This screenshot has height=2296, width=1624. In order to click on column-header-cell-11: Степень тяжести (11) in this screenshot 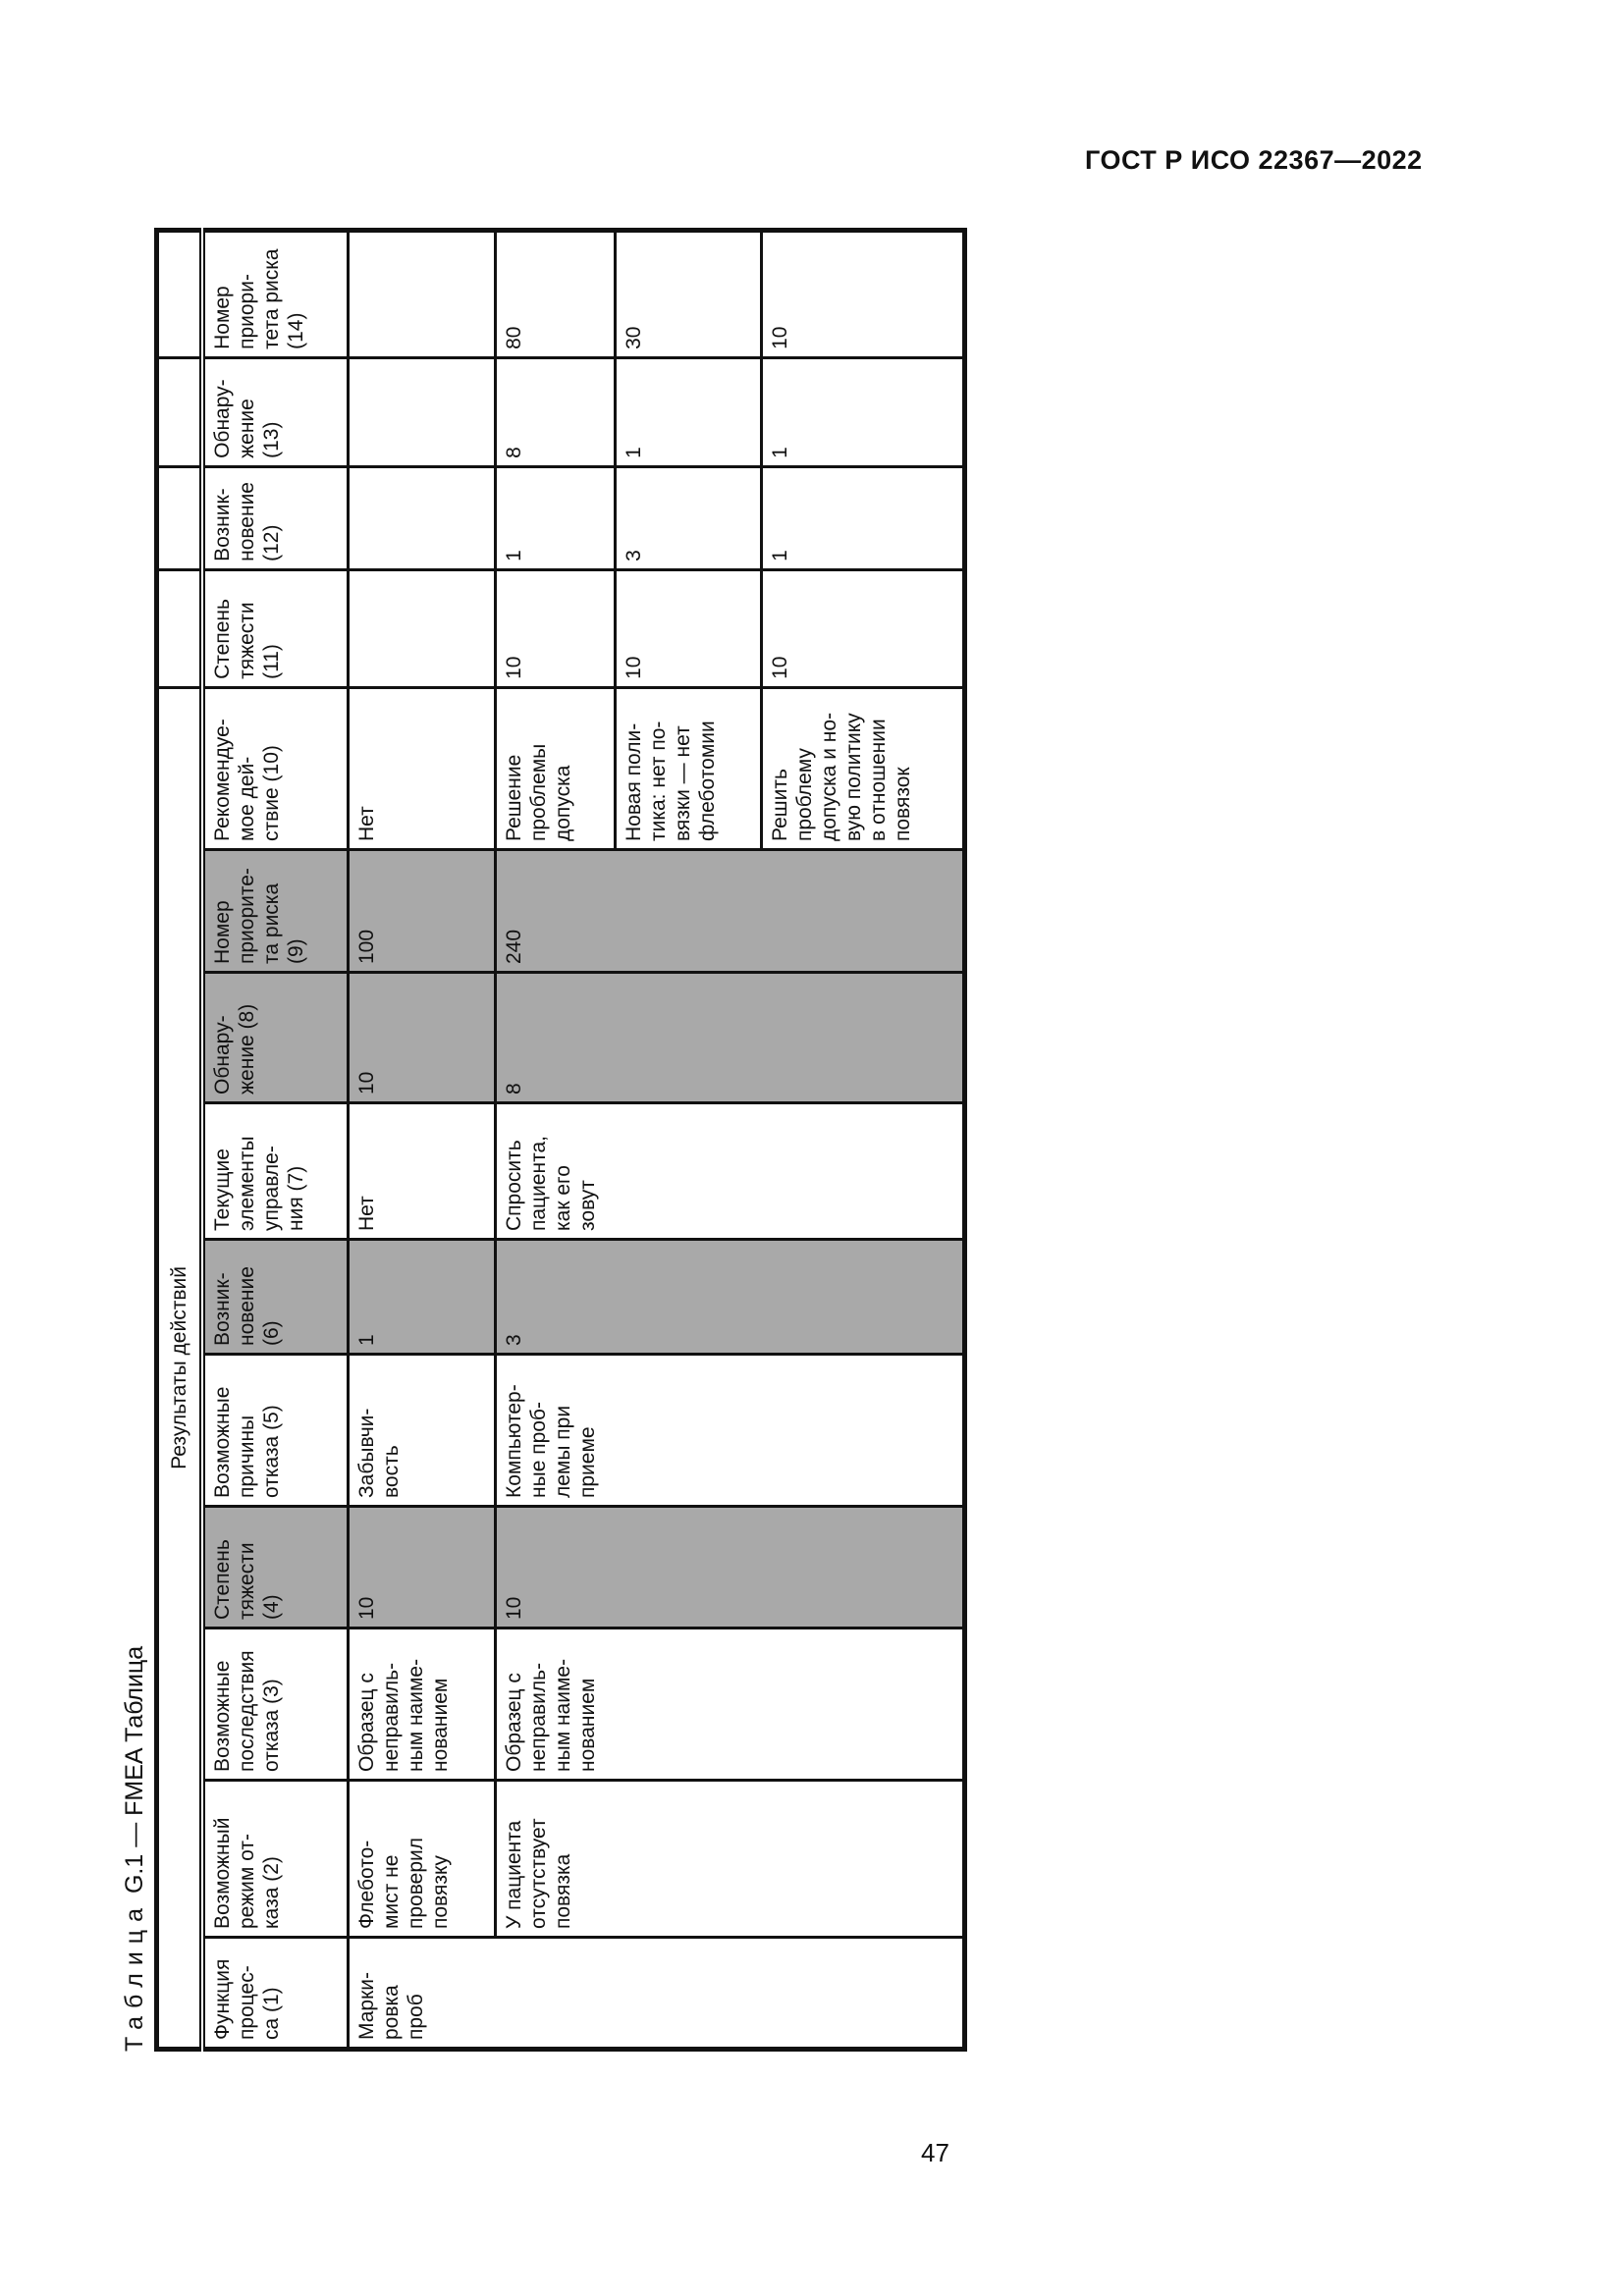, I will do `click(275, 628)`.